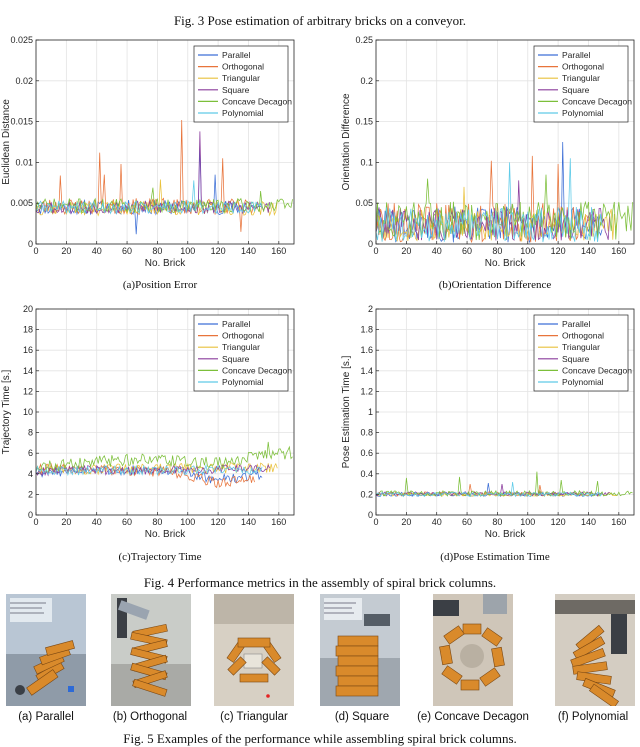  What do you see at coordinates (254, 650) in the screenshot?
I see `photo-triangular` at bounding box center [254, 650].